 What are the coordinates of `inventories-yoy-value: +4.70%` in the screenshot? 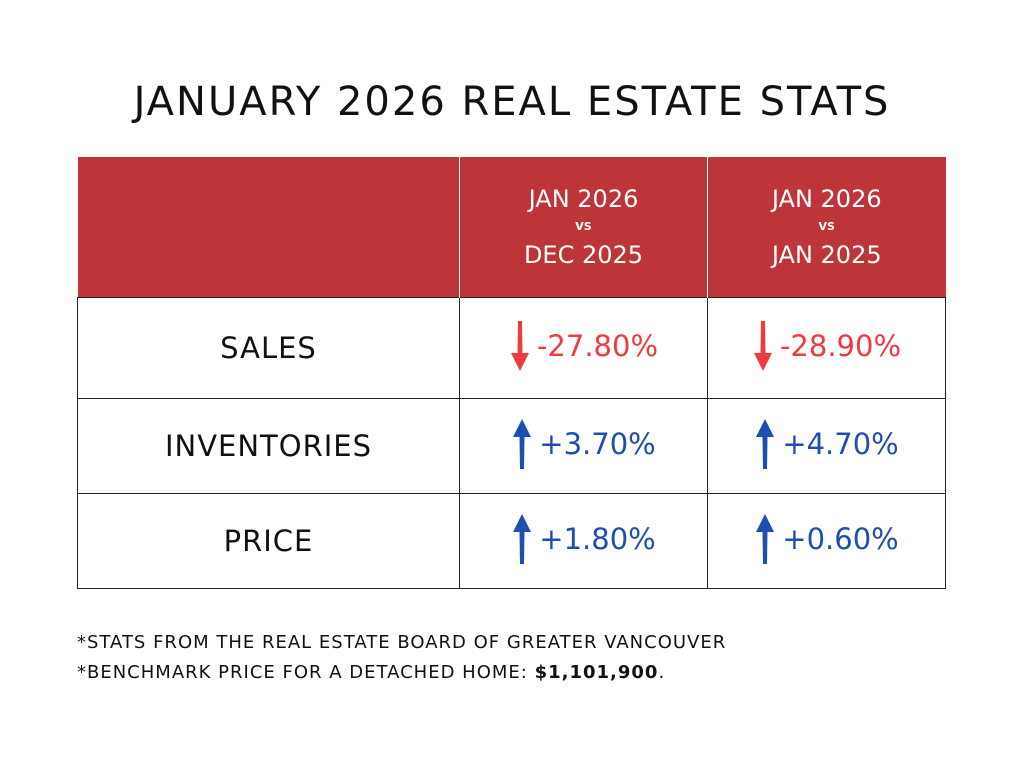 It's located at (840, 444).